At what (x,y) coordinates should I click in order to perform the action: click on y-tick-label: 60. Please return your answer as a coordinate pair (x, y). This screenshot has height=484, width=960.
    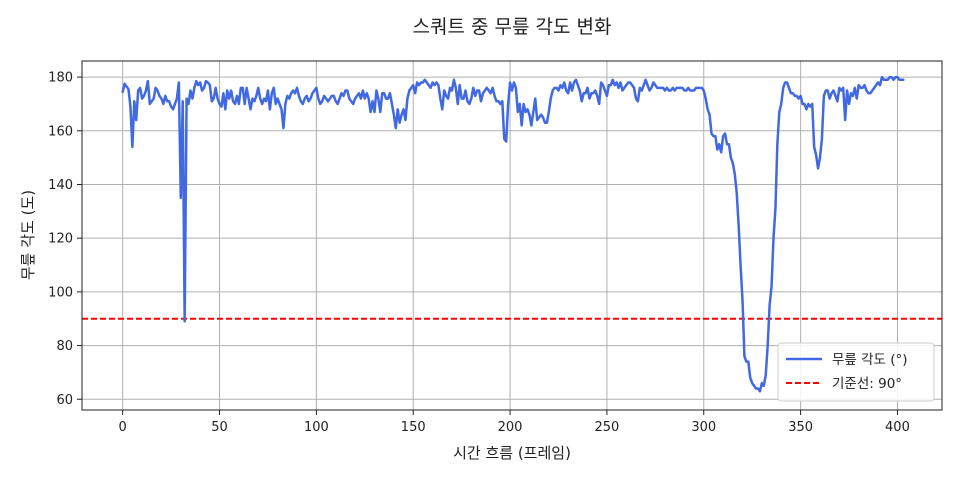
    Looking at the image, I should click on (64, 400).